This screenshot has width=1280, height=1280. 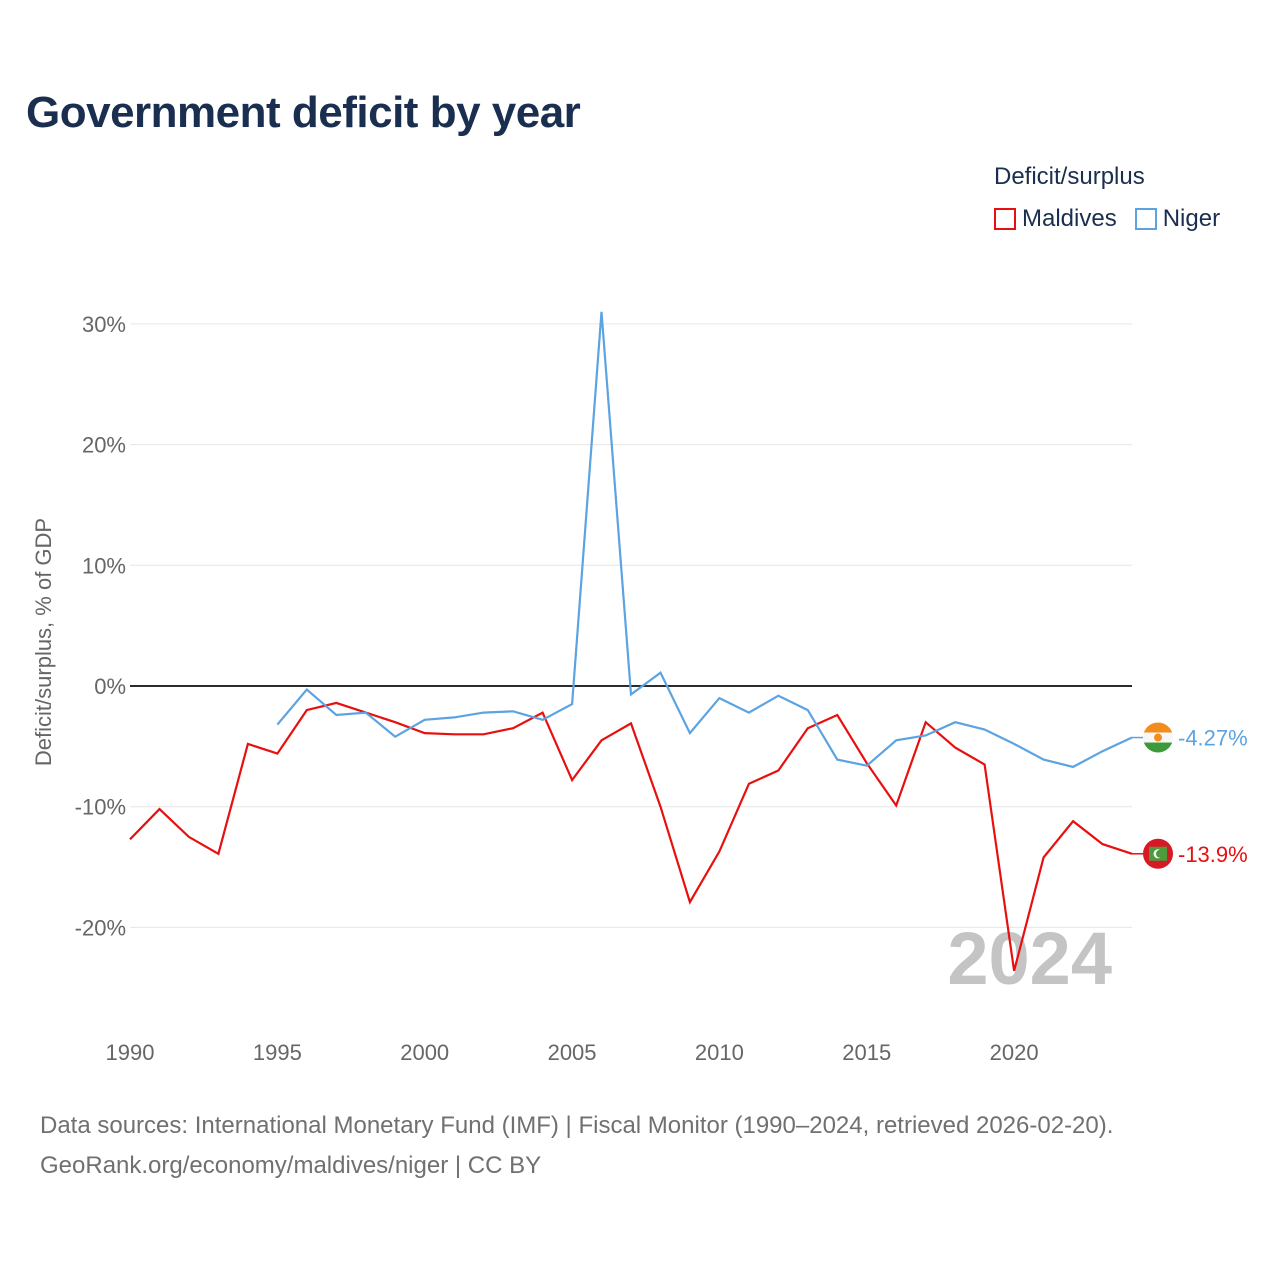 What do you see at coordinates (1069, 218) in the screenshot?
I see `legend-label-maldives: Maldives` at bounding box center [1069, 218].